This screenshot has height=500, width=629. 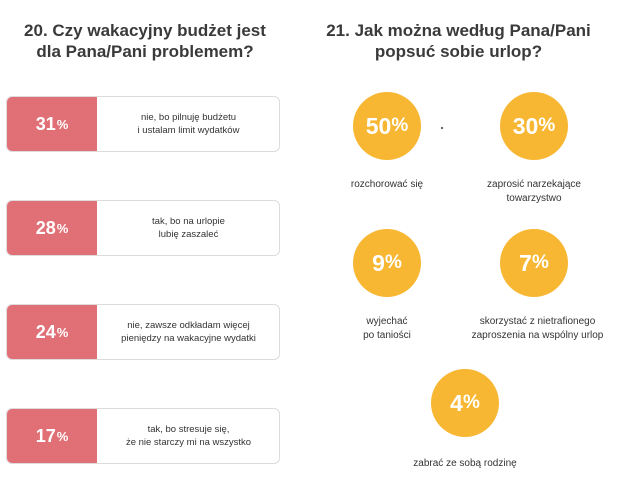 What do you see at coordinates (387, 329) in the screenshot?
I see `q21-answer-3-label: wyjechać po taniości` at bounding box center [387, 329].